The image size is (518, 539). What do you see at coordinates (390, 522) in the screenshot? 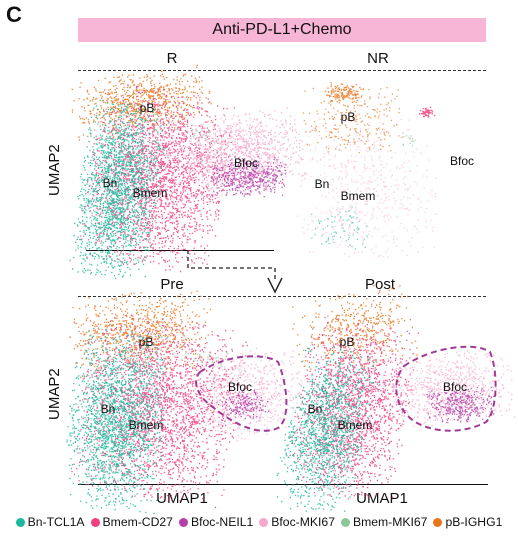
I see `legend-label: Bmem-MKI67` at bounding box center [390, 522].